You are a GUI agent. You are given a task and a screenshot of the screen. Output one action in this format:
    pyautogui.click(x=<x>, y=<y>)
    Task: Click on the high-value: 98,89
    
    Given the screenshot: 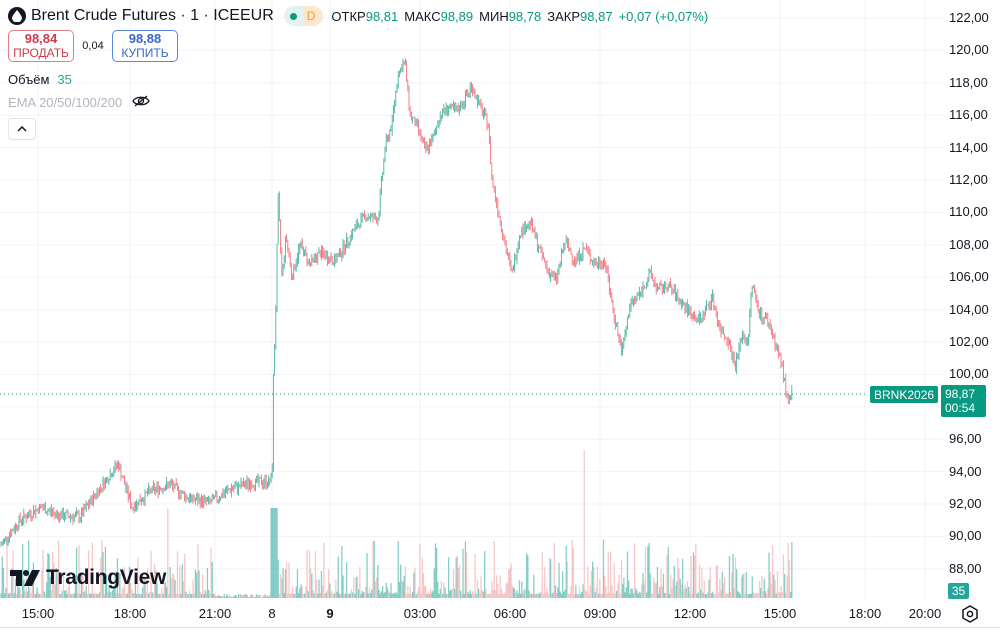 What is the action you would take?
    pyautogui.click(x=457, y=16)
    